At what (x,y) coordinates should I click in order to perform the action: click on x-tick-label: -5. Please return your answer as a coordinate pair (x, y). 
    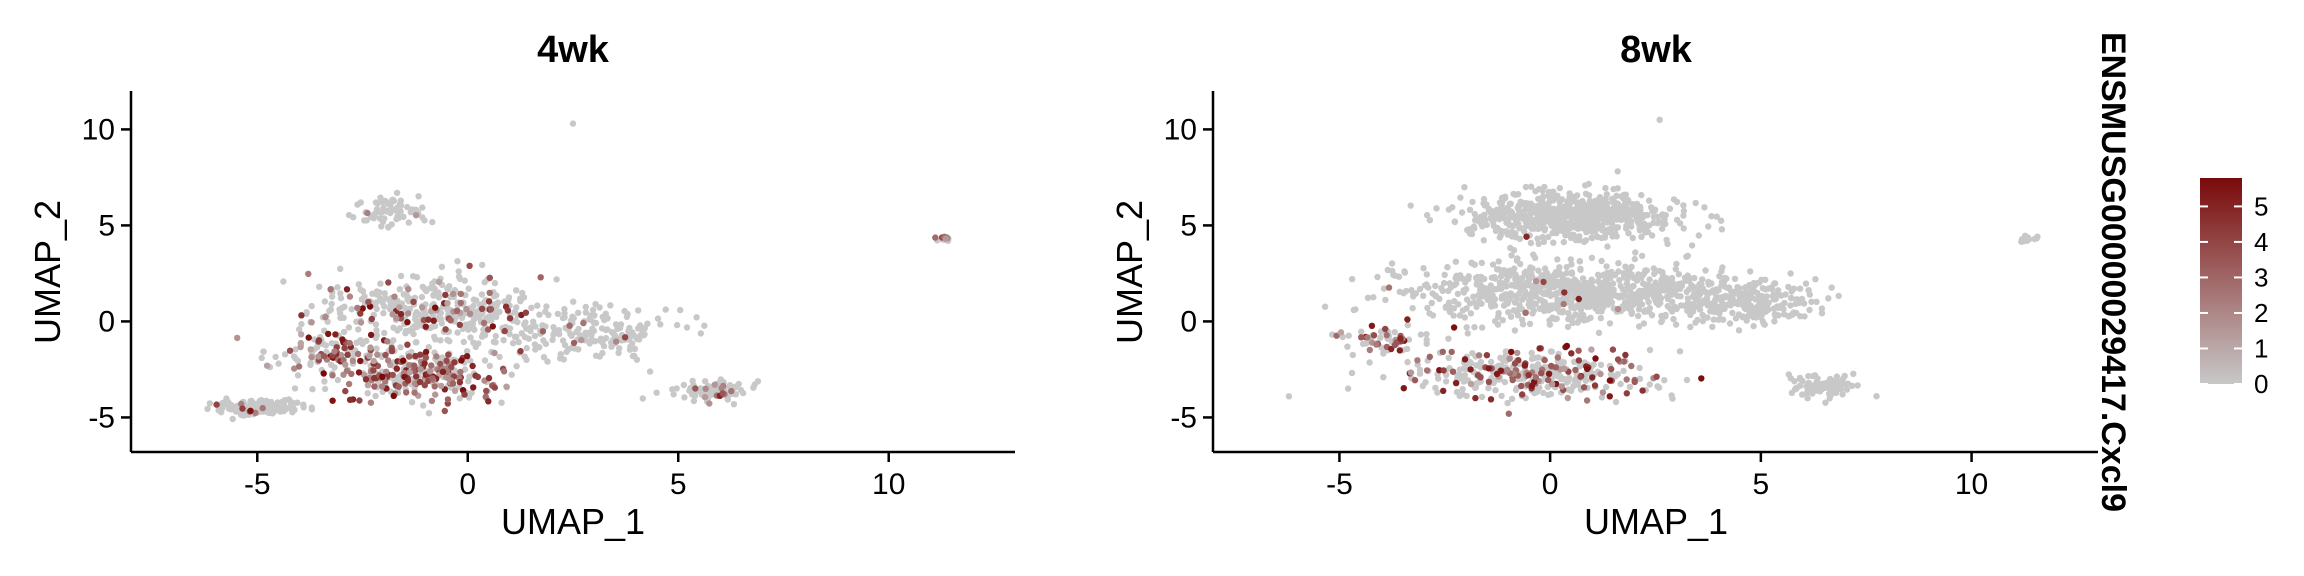
    Looking at the image, I should click on (1339, 484).